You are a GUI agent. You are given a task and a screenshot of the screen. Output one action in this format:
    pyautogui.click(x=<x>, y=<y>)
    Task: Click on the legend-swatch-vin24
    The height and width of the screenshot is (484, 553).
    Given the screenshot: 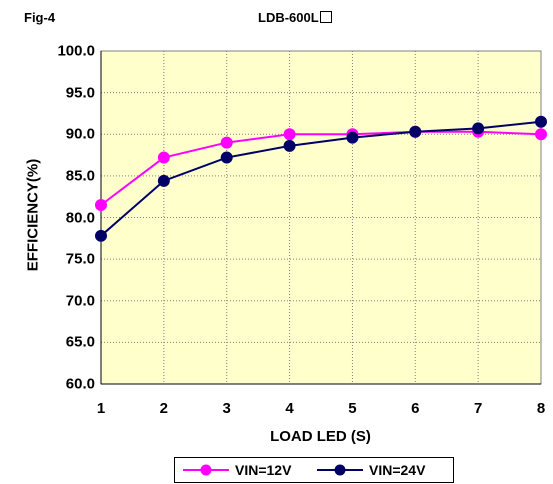 What is the action you would take?
    pyautogui.click(x=340, y=470)
    